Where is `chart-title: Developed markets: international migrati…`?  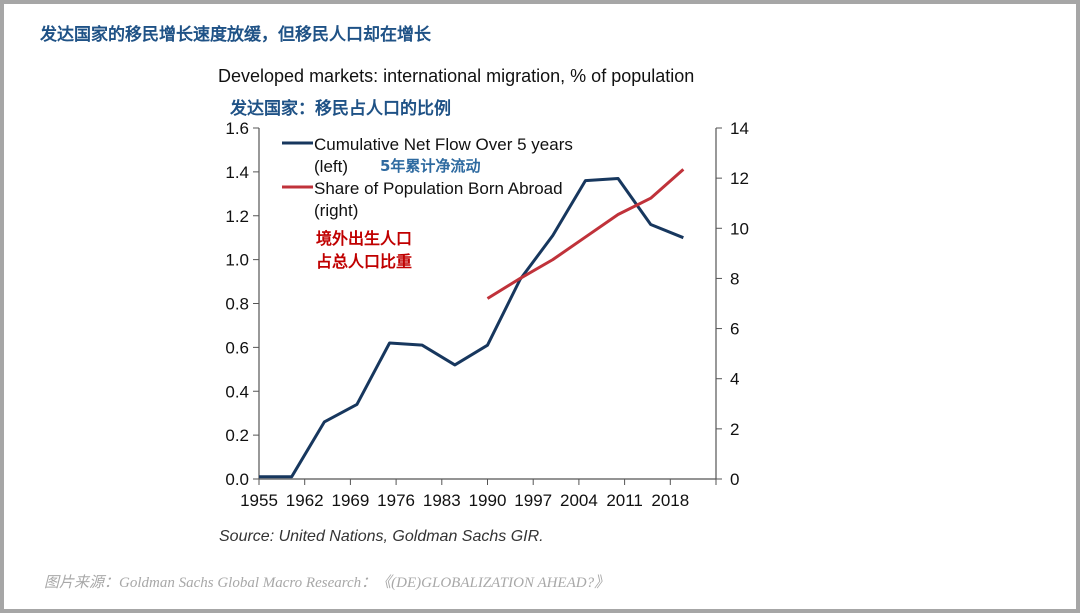 chart-title: Developed markets: international migrati… is located at coordinates (456, 76).